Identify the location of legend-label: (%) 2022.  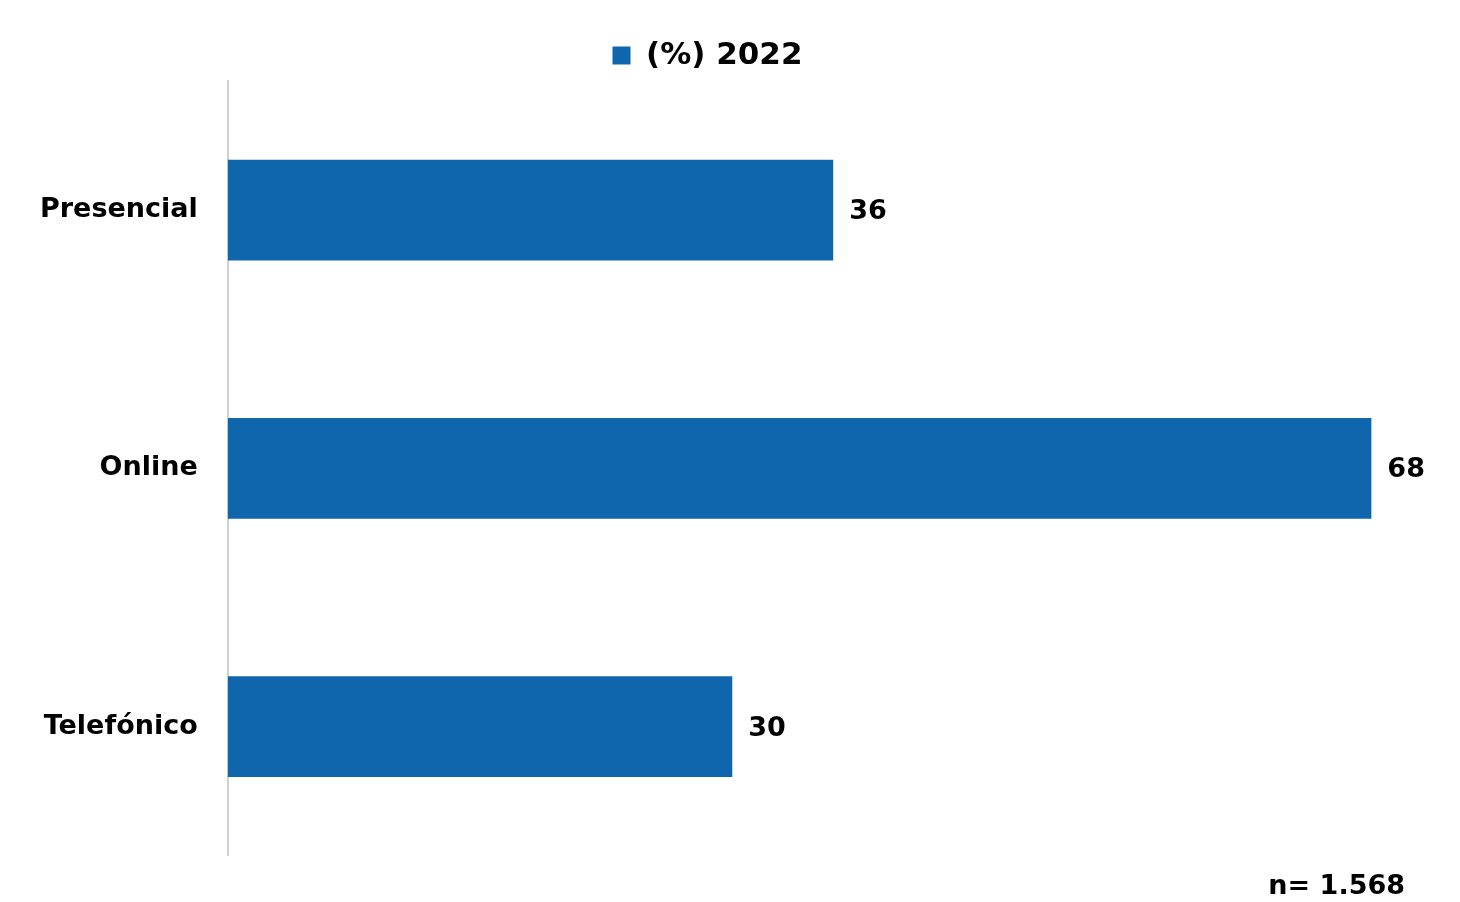
(724, 52).